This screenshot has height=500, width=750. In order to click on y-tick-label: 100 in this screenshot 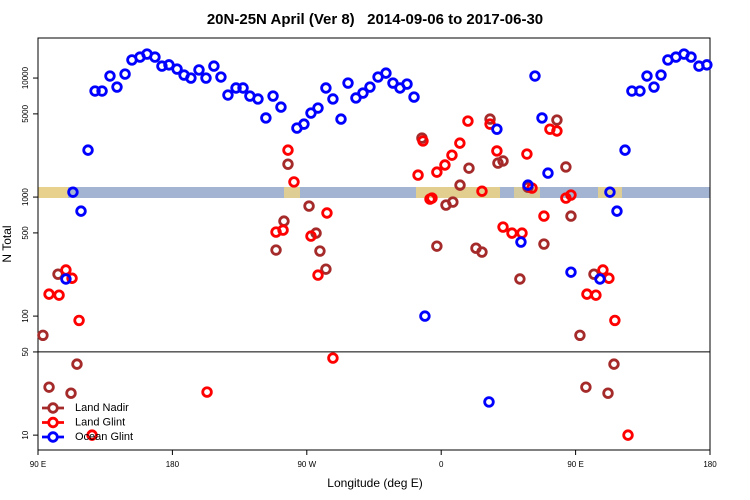, I will do `click(25, 316)`.